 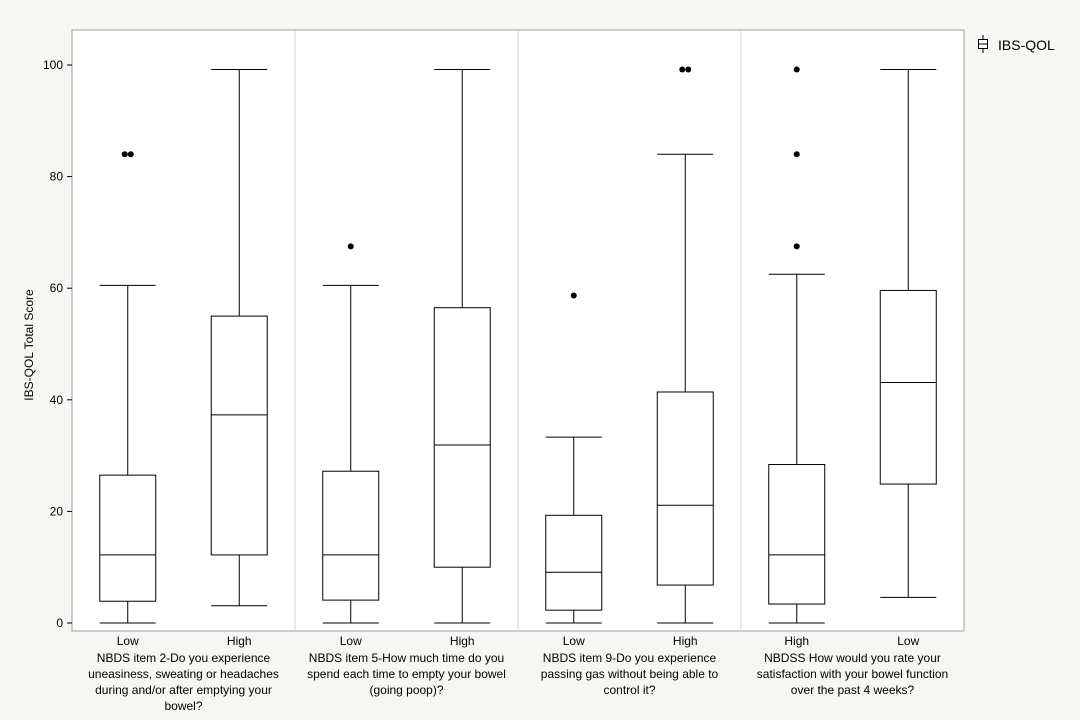 I want to click on group-label-line: NBDSS How would you rate your, so click(x=852, y=658).